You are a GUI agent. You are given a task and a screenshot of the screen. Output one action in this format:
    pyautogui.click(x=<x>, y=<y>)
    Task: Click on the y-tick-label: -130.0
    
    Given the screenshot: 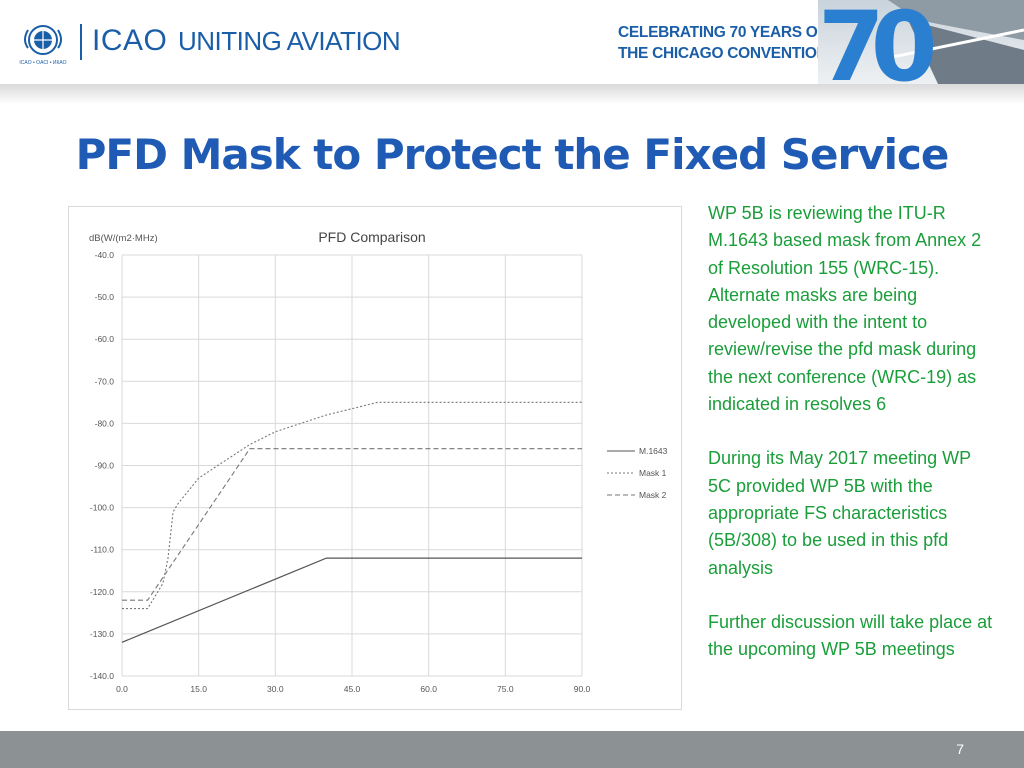 What is the action you would take?
    pyautogui.click(x=102, y=634)
    